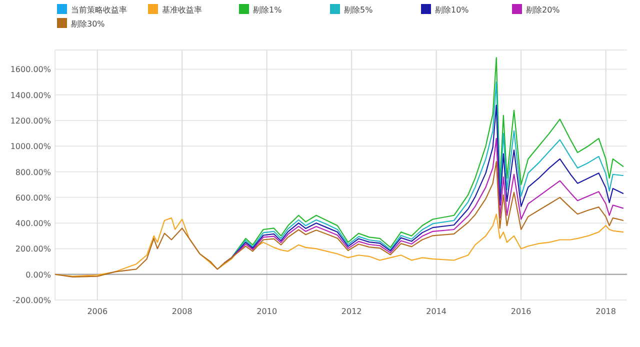  I want to click on x-tick-label: 2006, so click(97, 311).